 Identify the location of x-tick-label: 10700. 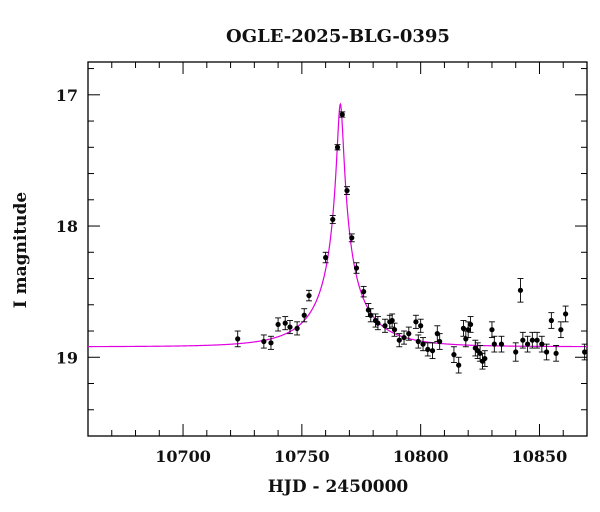
(183, 456).